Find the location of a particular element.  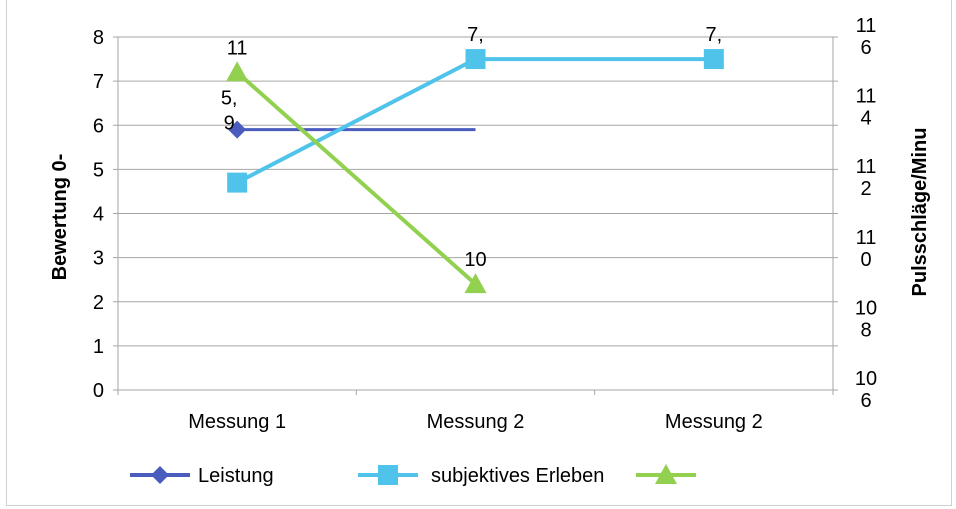

y-left-tick-label: 4 is located at coordinates (98, 215).